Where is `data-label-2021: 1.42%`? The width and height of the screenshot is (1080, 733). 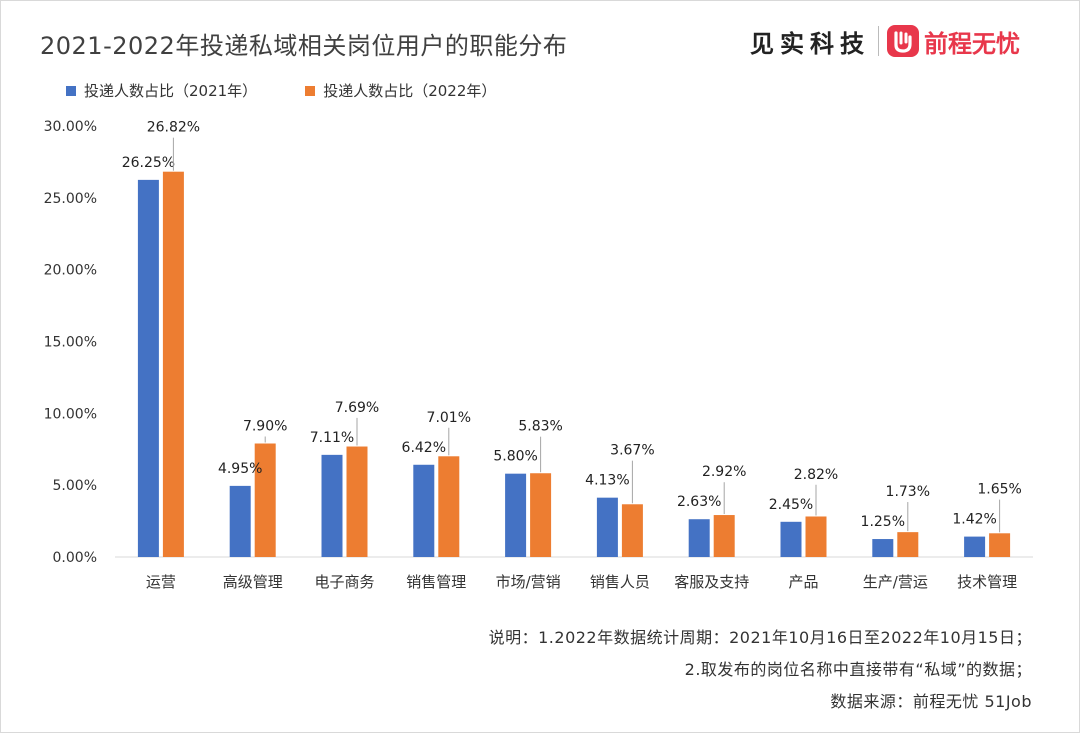
data-label-2021: 1.42% is located at coordinates (974, 520).